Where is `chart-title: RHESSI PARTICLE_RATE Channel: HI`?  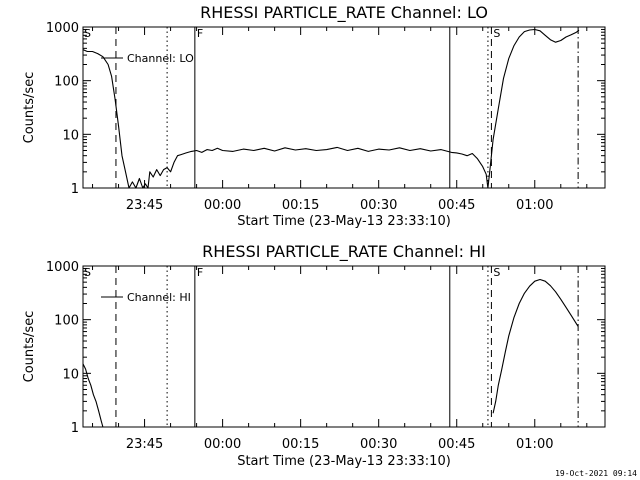
chart-title: RHESSI PARTICLE_RATE Channel: HI is located at coordinates (344, 252).